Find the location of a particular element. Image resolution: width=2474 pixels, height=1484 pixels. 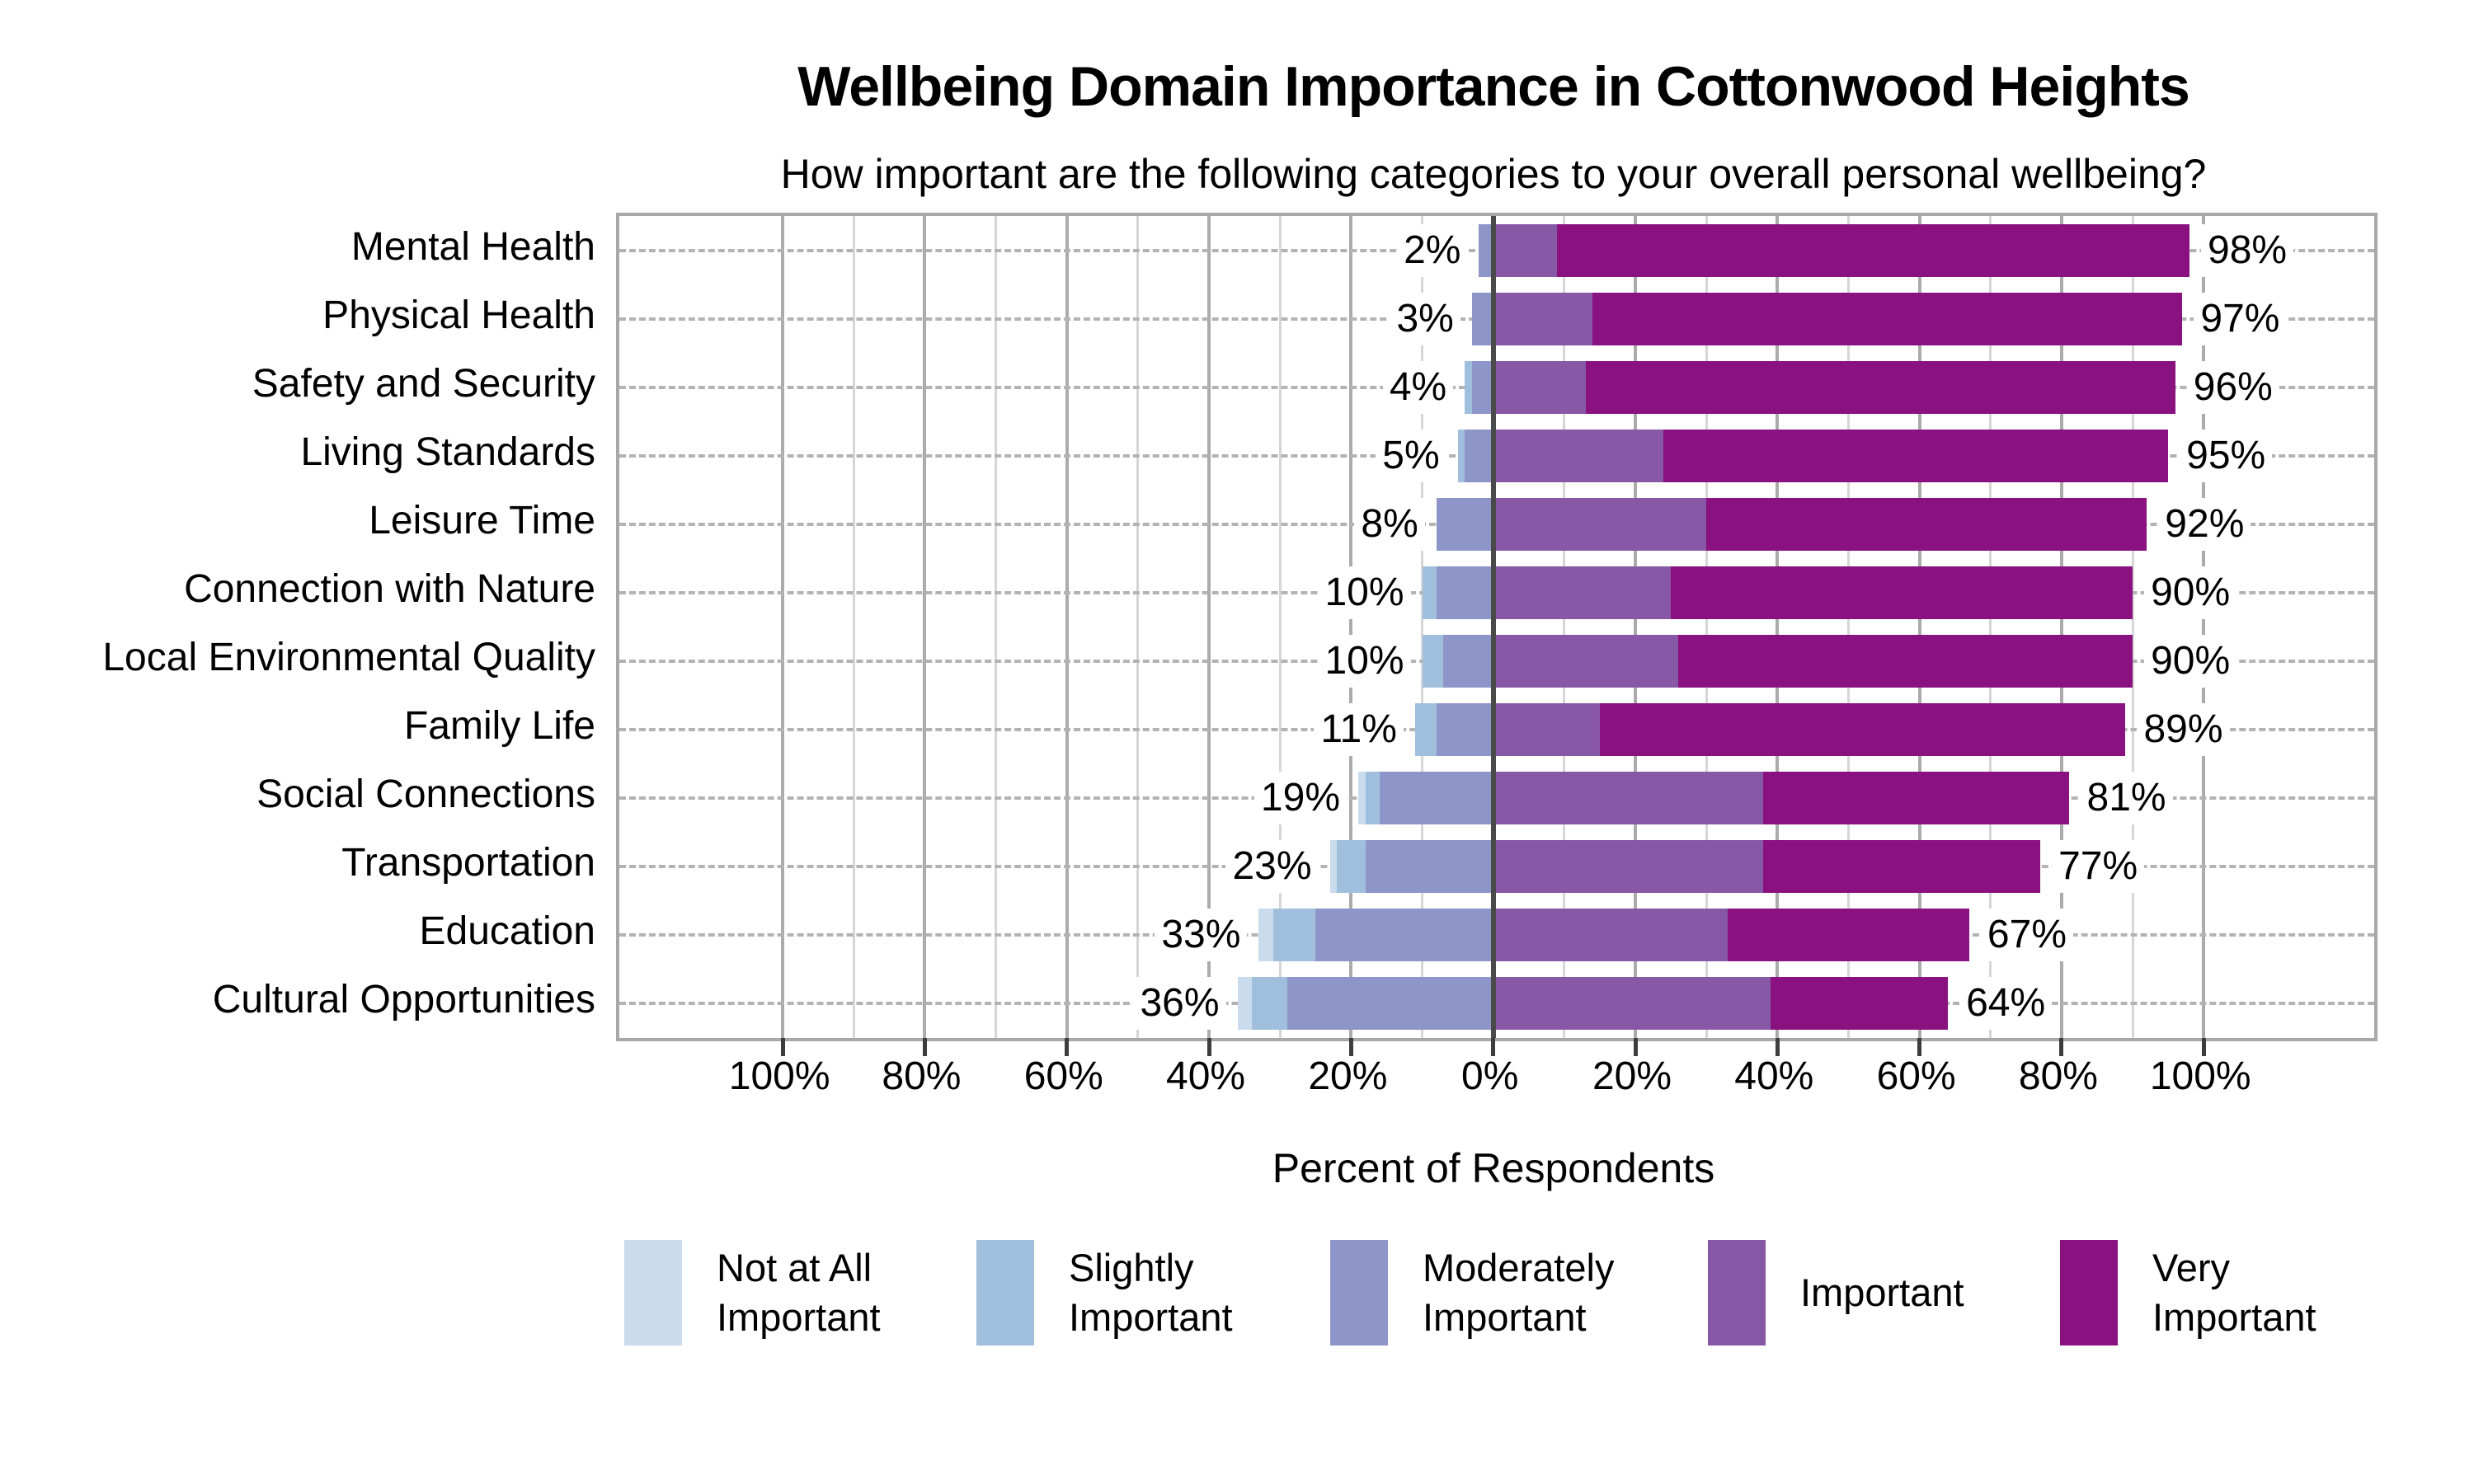

negative-total-label: 23% is located at coordinates (1272, 867).